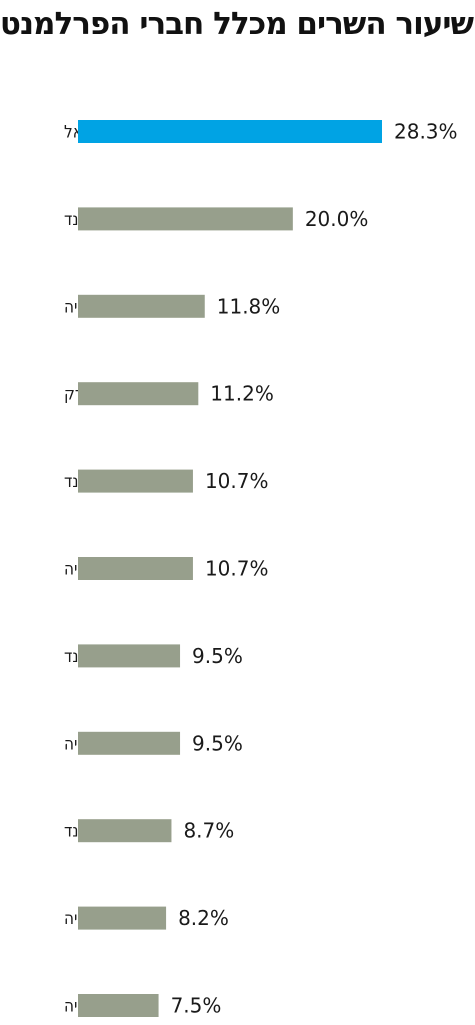 Image resolution: width=475 pixels, height=1025 pixels. I want to click on value-label: 11.8%, so click(249, 306).